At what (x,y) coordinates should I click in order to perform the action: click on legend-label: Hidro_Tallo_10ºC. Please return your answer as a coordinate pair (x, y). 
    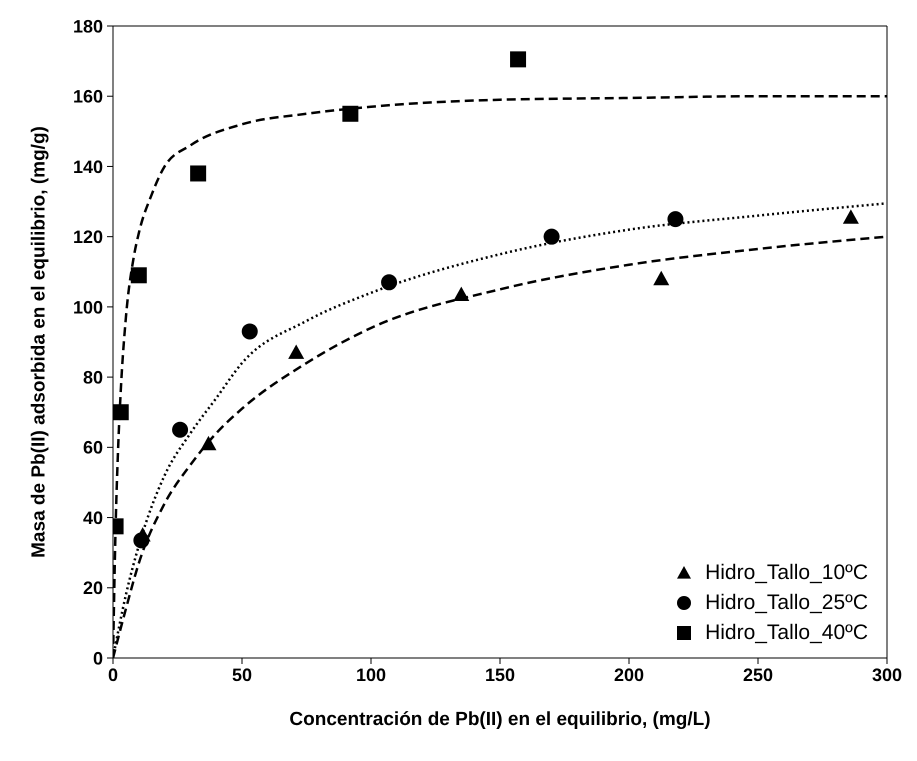
    Looking at the image, I should click on (786, 573).